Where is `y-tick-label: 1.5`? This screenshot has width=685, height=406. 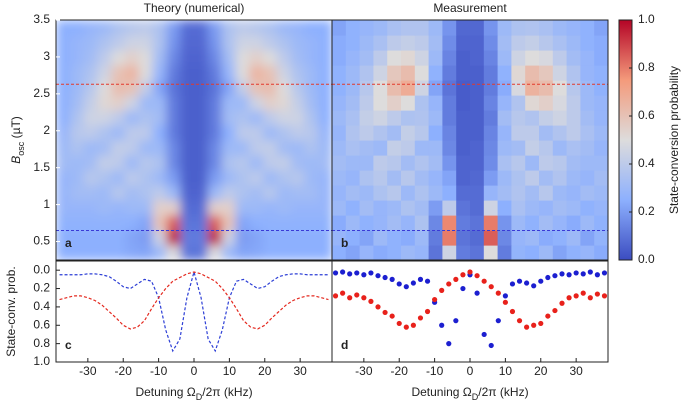
y-tick-label: 1.5 is located at coordinates (41, 167).